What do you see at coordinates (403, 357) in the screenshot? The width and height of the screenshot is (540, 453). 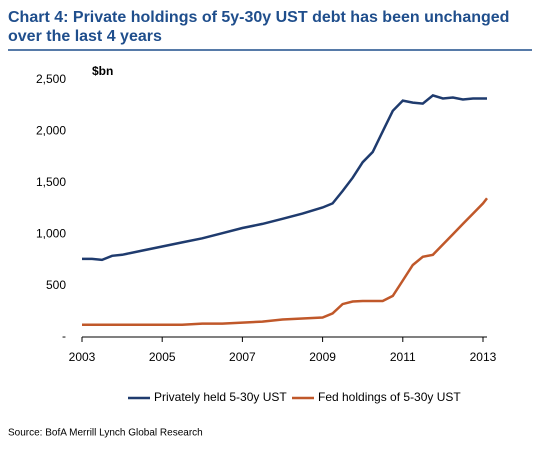 I see `x-tick-label: 2011` at bounding box center [403, 357].